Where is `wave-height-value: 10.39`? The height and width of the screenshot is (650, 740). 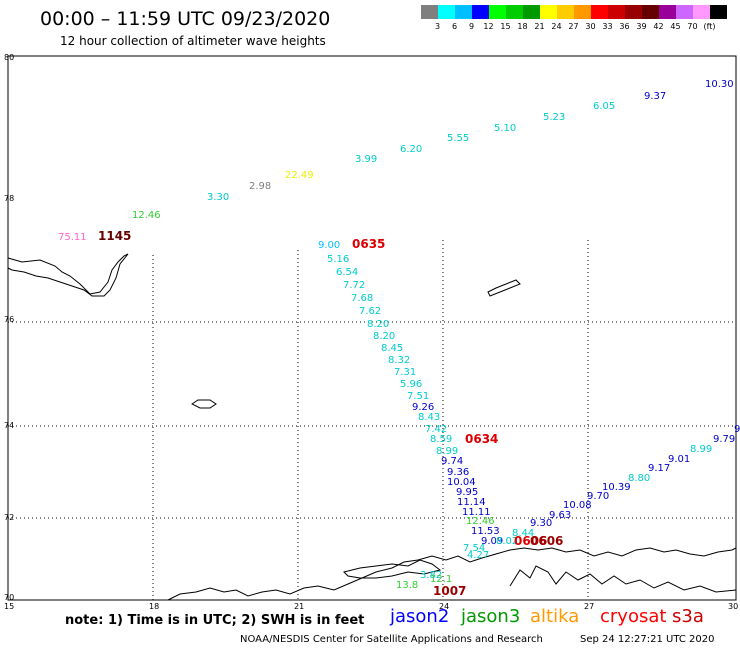 wave-height-value: 10.39 is located at coordinates (616, 487).